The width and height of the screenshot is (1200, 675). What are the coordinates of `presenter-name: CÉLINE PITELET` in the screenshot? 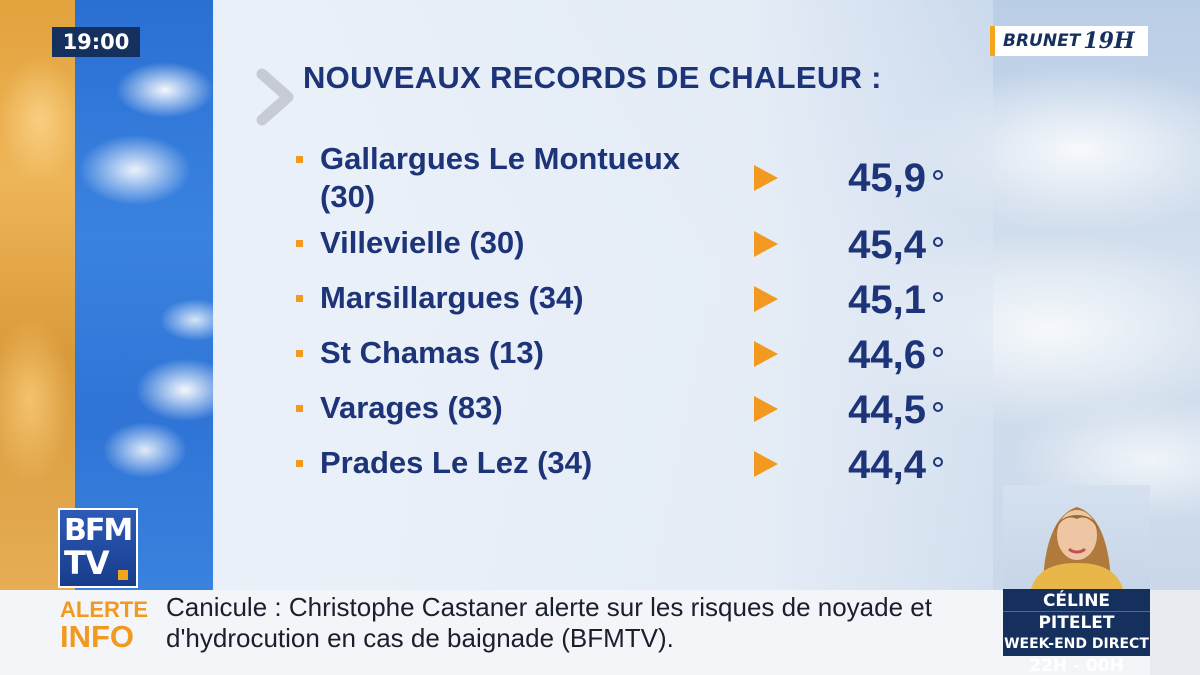 It's located at (1076, 612).